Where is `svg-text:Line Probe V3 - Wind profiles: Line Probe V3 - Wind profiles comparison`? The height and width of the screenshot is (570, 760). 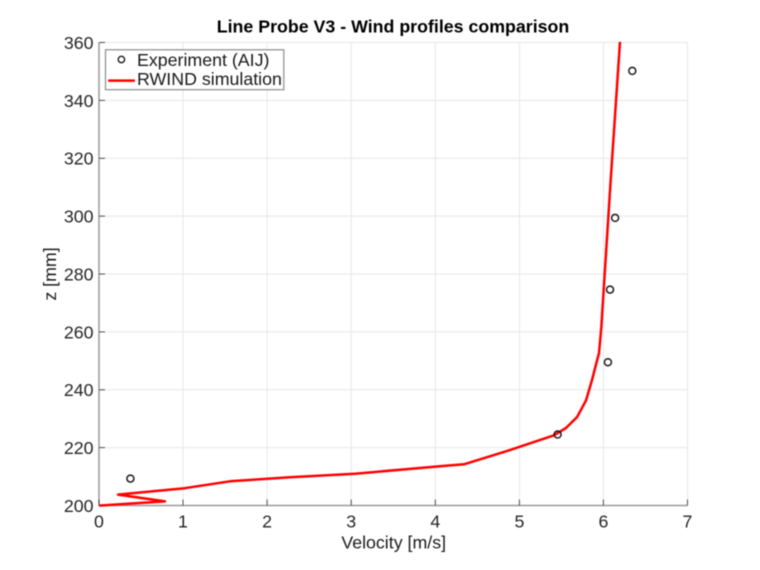 svg-text:Line Probe V3 - Wind profiles: Line Probe V3 - Wind profiles comparison is located at coordinates (393, 27).